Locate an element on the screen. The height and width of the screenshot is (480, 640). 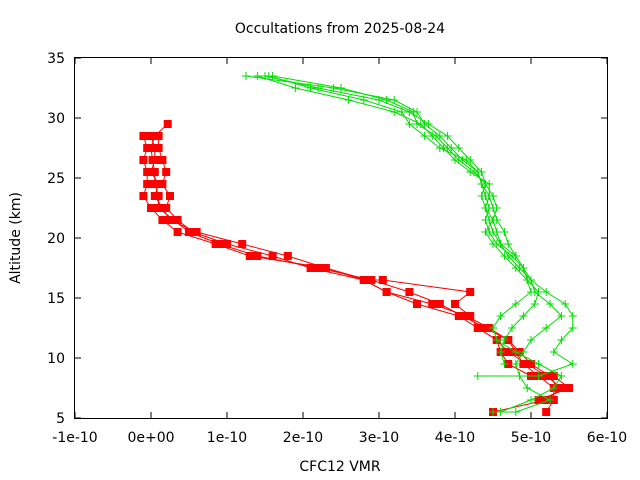
y-tick-label: 10 is located at coordinates (56, 359).